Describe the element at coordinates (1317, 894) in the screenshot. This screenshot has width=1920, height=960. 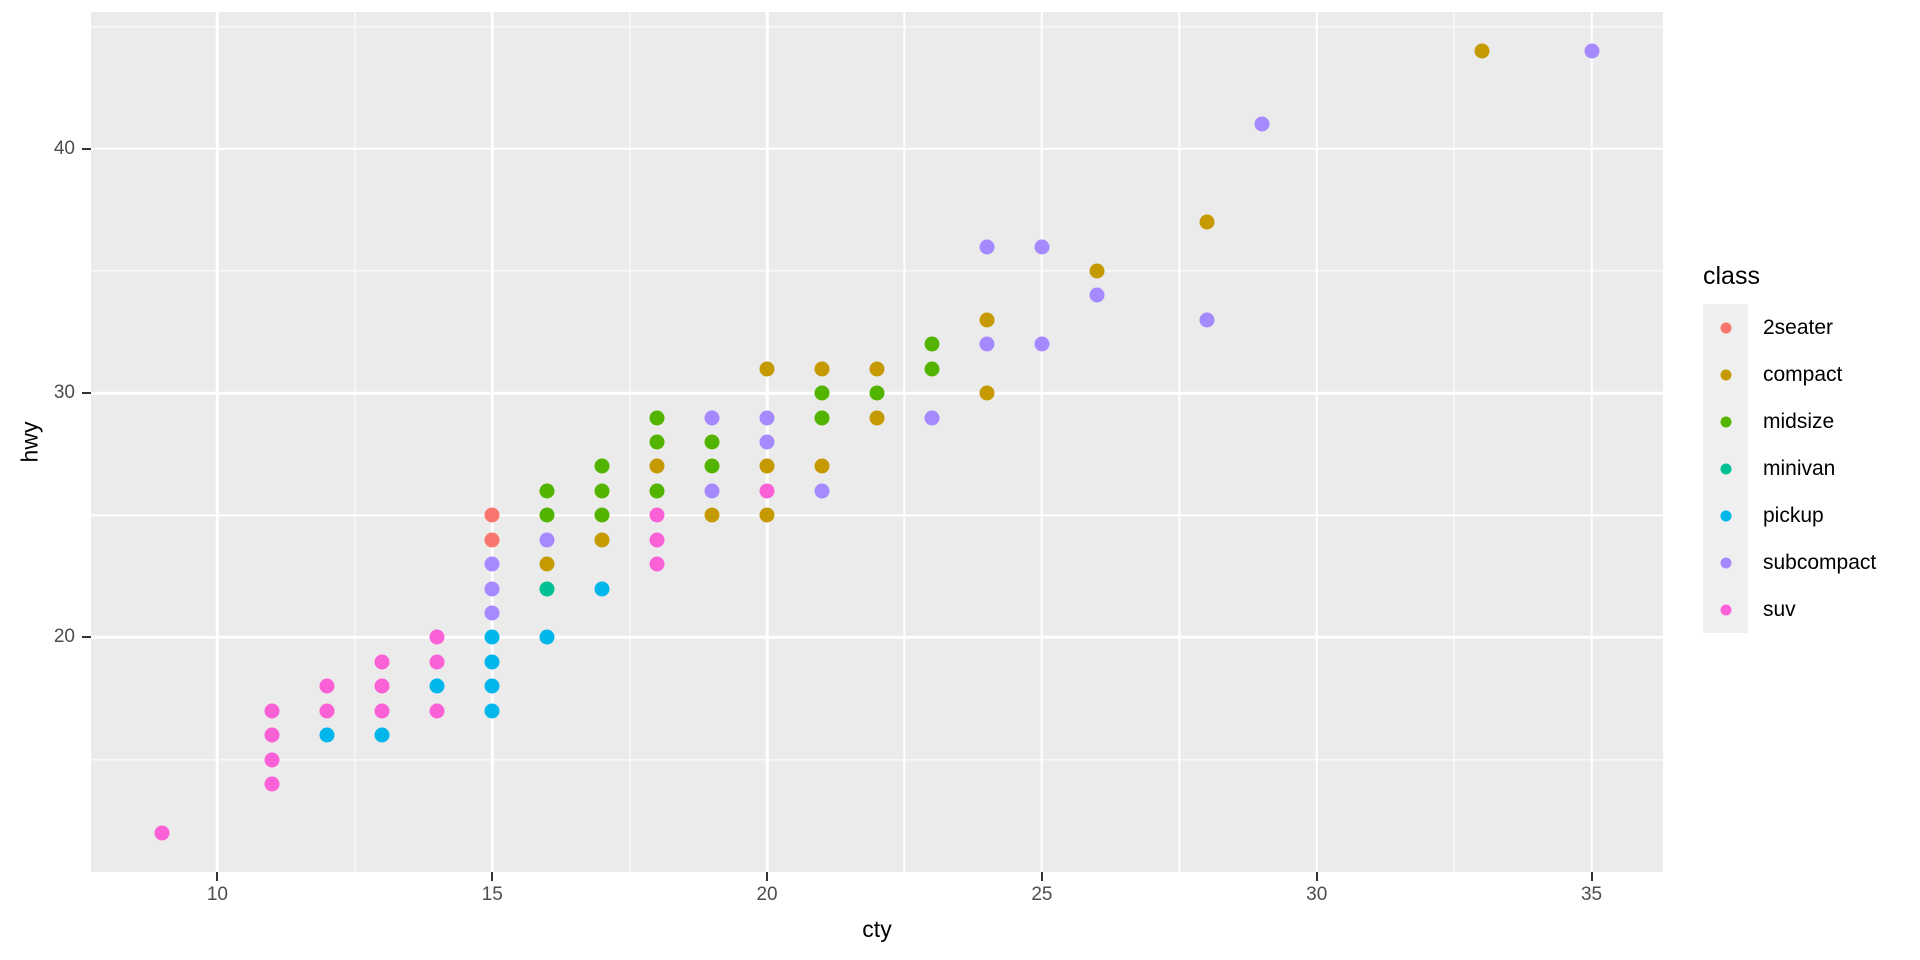
I see `x-tick-label: 30` at that location.